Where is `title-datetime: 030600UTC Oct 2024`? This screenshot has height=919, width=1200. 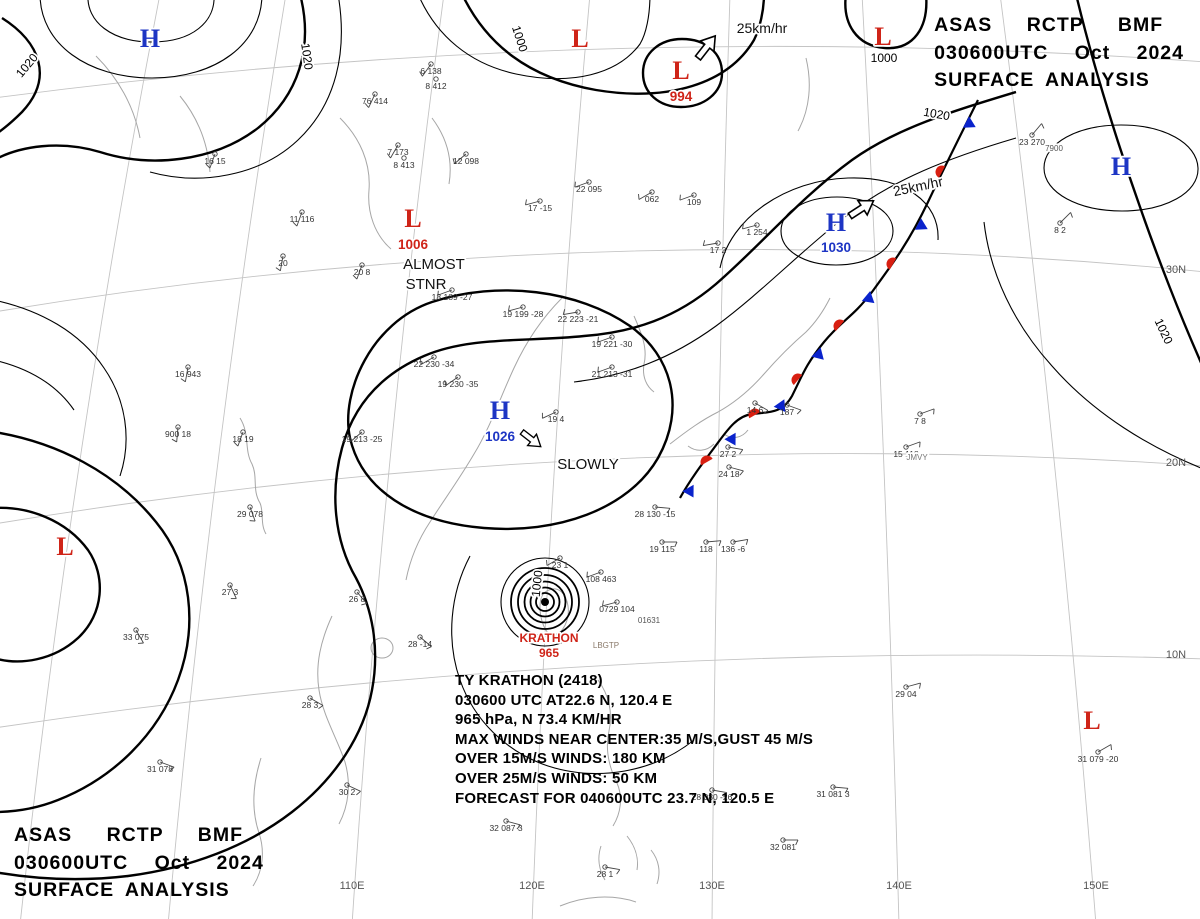 title-datetime: 030600UTC Oct 2024 is located at coordinates (139, 862).